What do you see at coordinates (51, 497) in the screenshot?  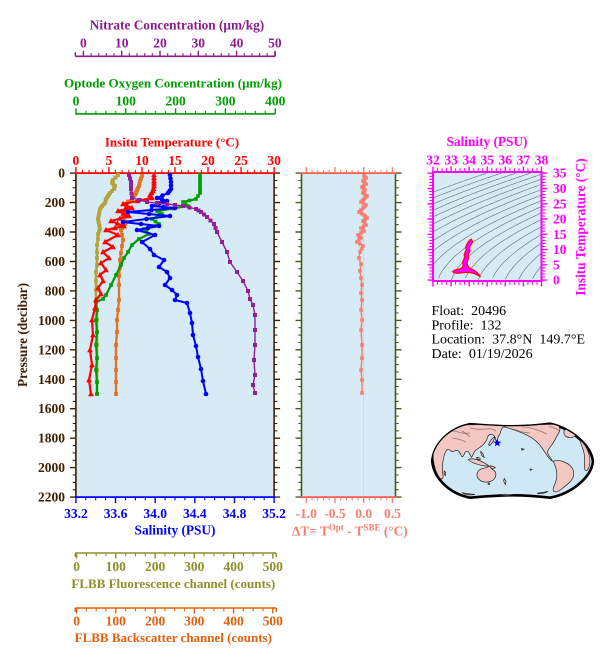 I see `svg-text: 2200` at bounding box center [51, 497].